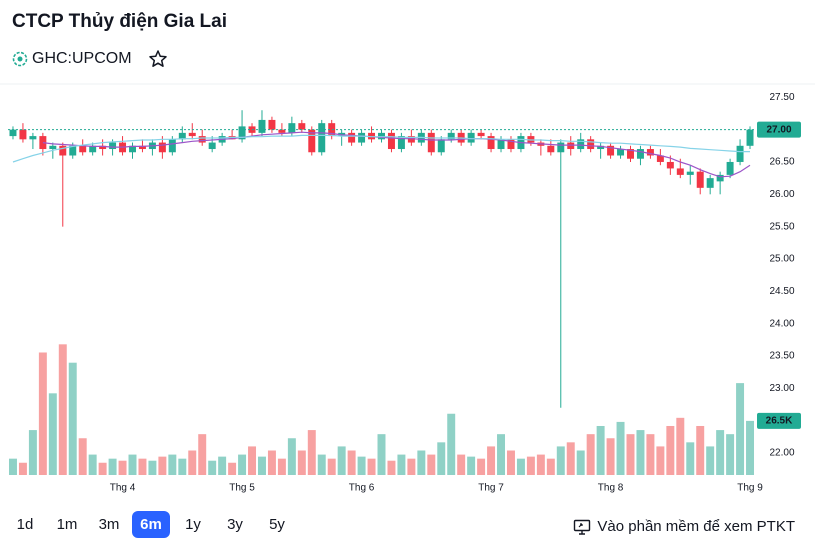  I want to click on y-tick-label: 25.00, so click(781, 259).